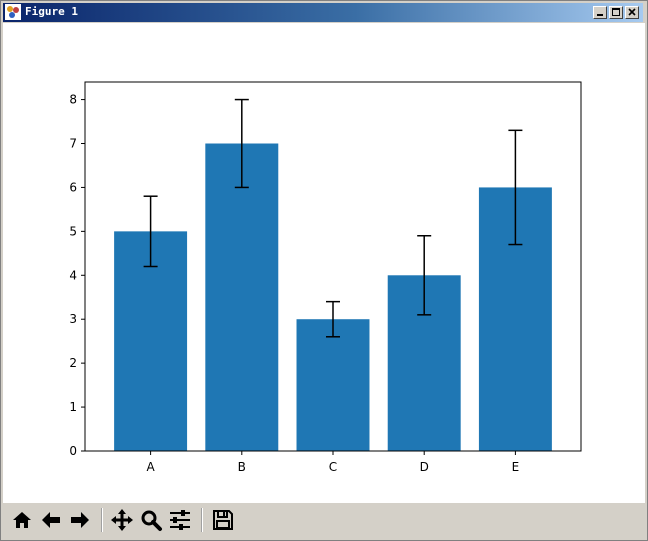 This screenshot has width=648, height=541. I want to click on bar-b, so click(242, 297).